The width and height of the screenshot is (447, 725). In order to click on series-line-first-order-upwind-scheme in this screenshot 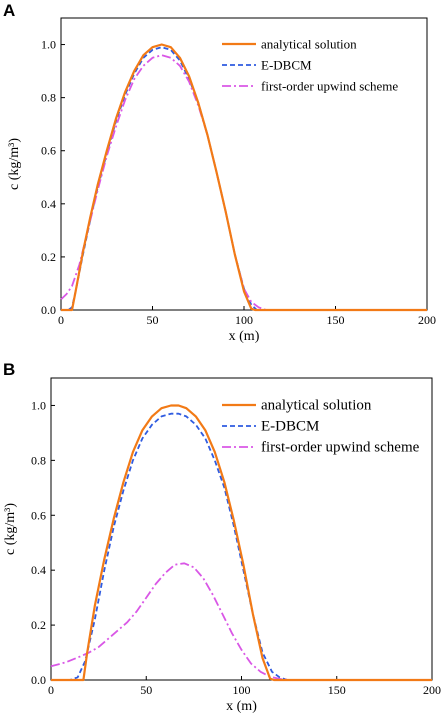, I will do `click(241, 621)`.